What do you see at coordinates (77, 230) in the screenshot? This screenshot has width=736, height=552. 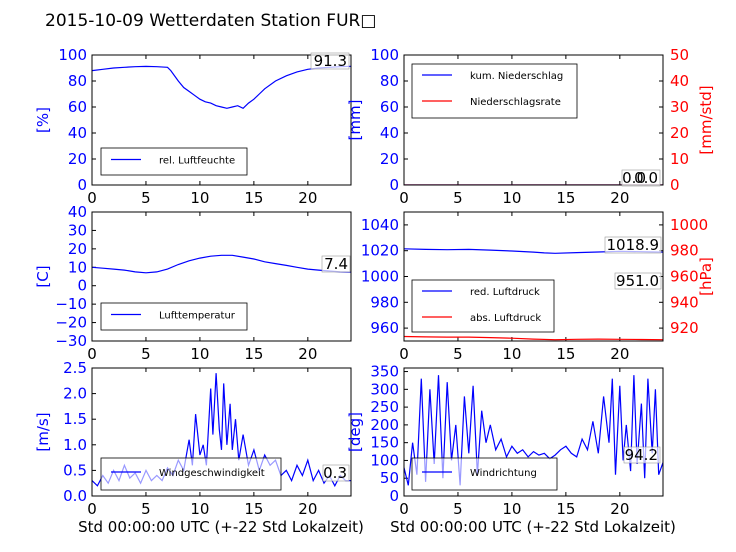 I see `y-tick-label: 30` at bounding box center [77, 230].